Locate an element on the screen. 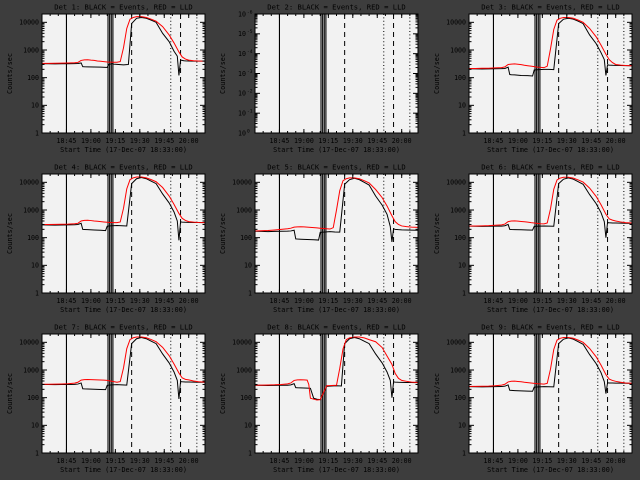  ytick-label: 10 -4 is located at coordinates (245, 53).